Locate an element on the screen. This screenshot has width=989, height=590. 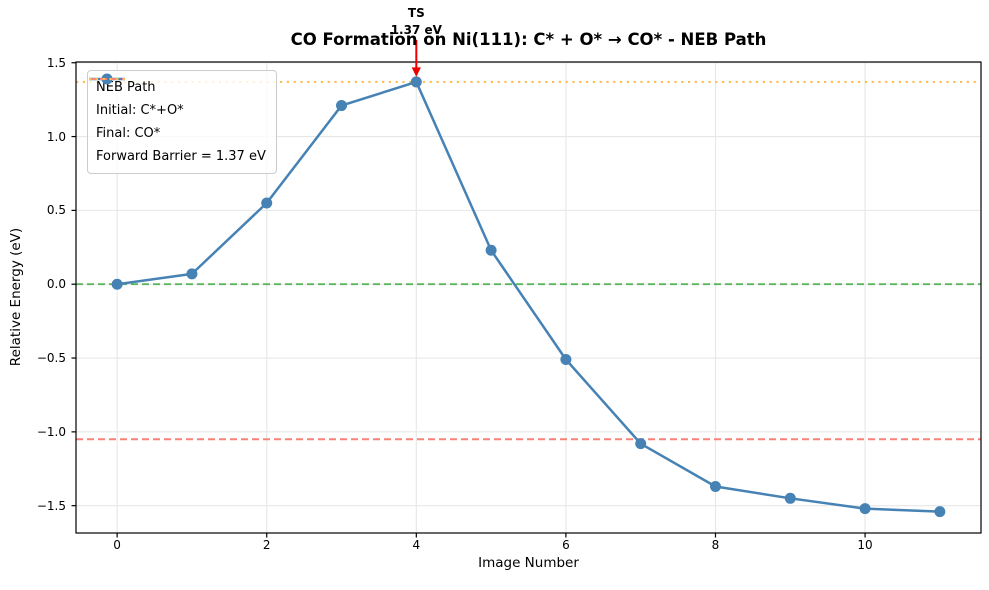
x-tick-label: 4 is located at coordinates (416, 545).